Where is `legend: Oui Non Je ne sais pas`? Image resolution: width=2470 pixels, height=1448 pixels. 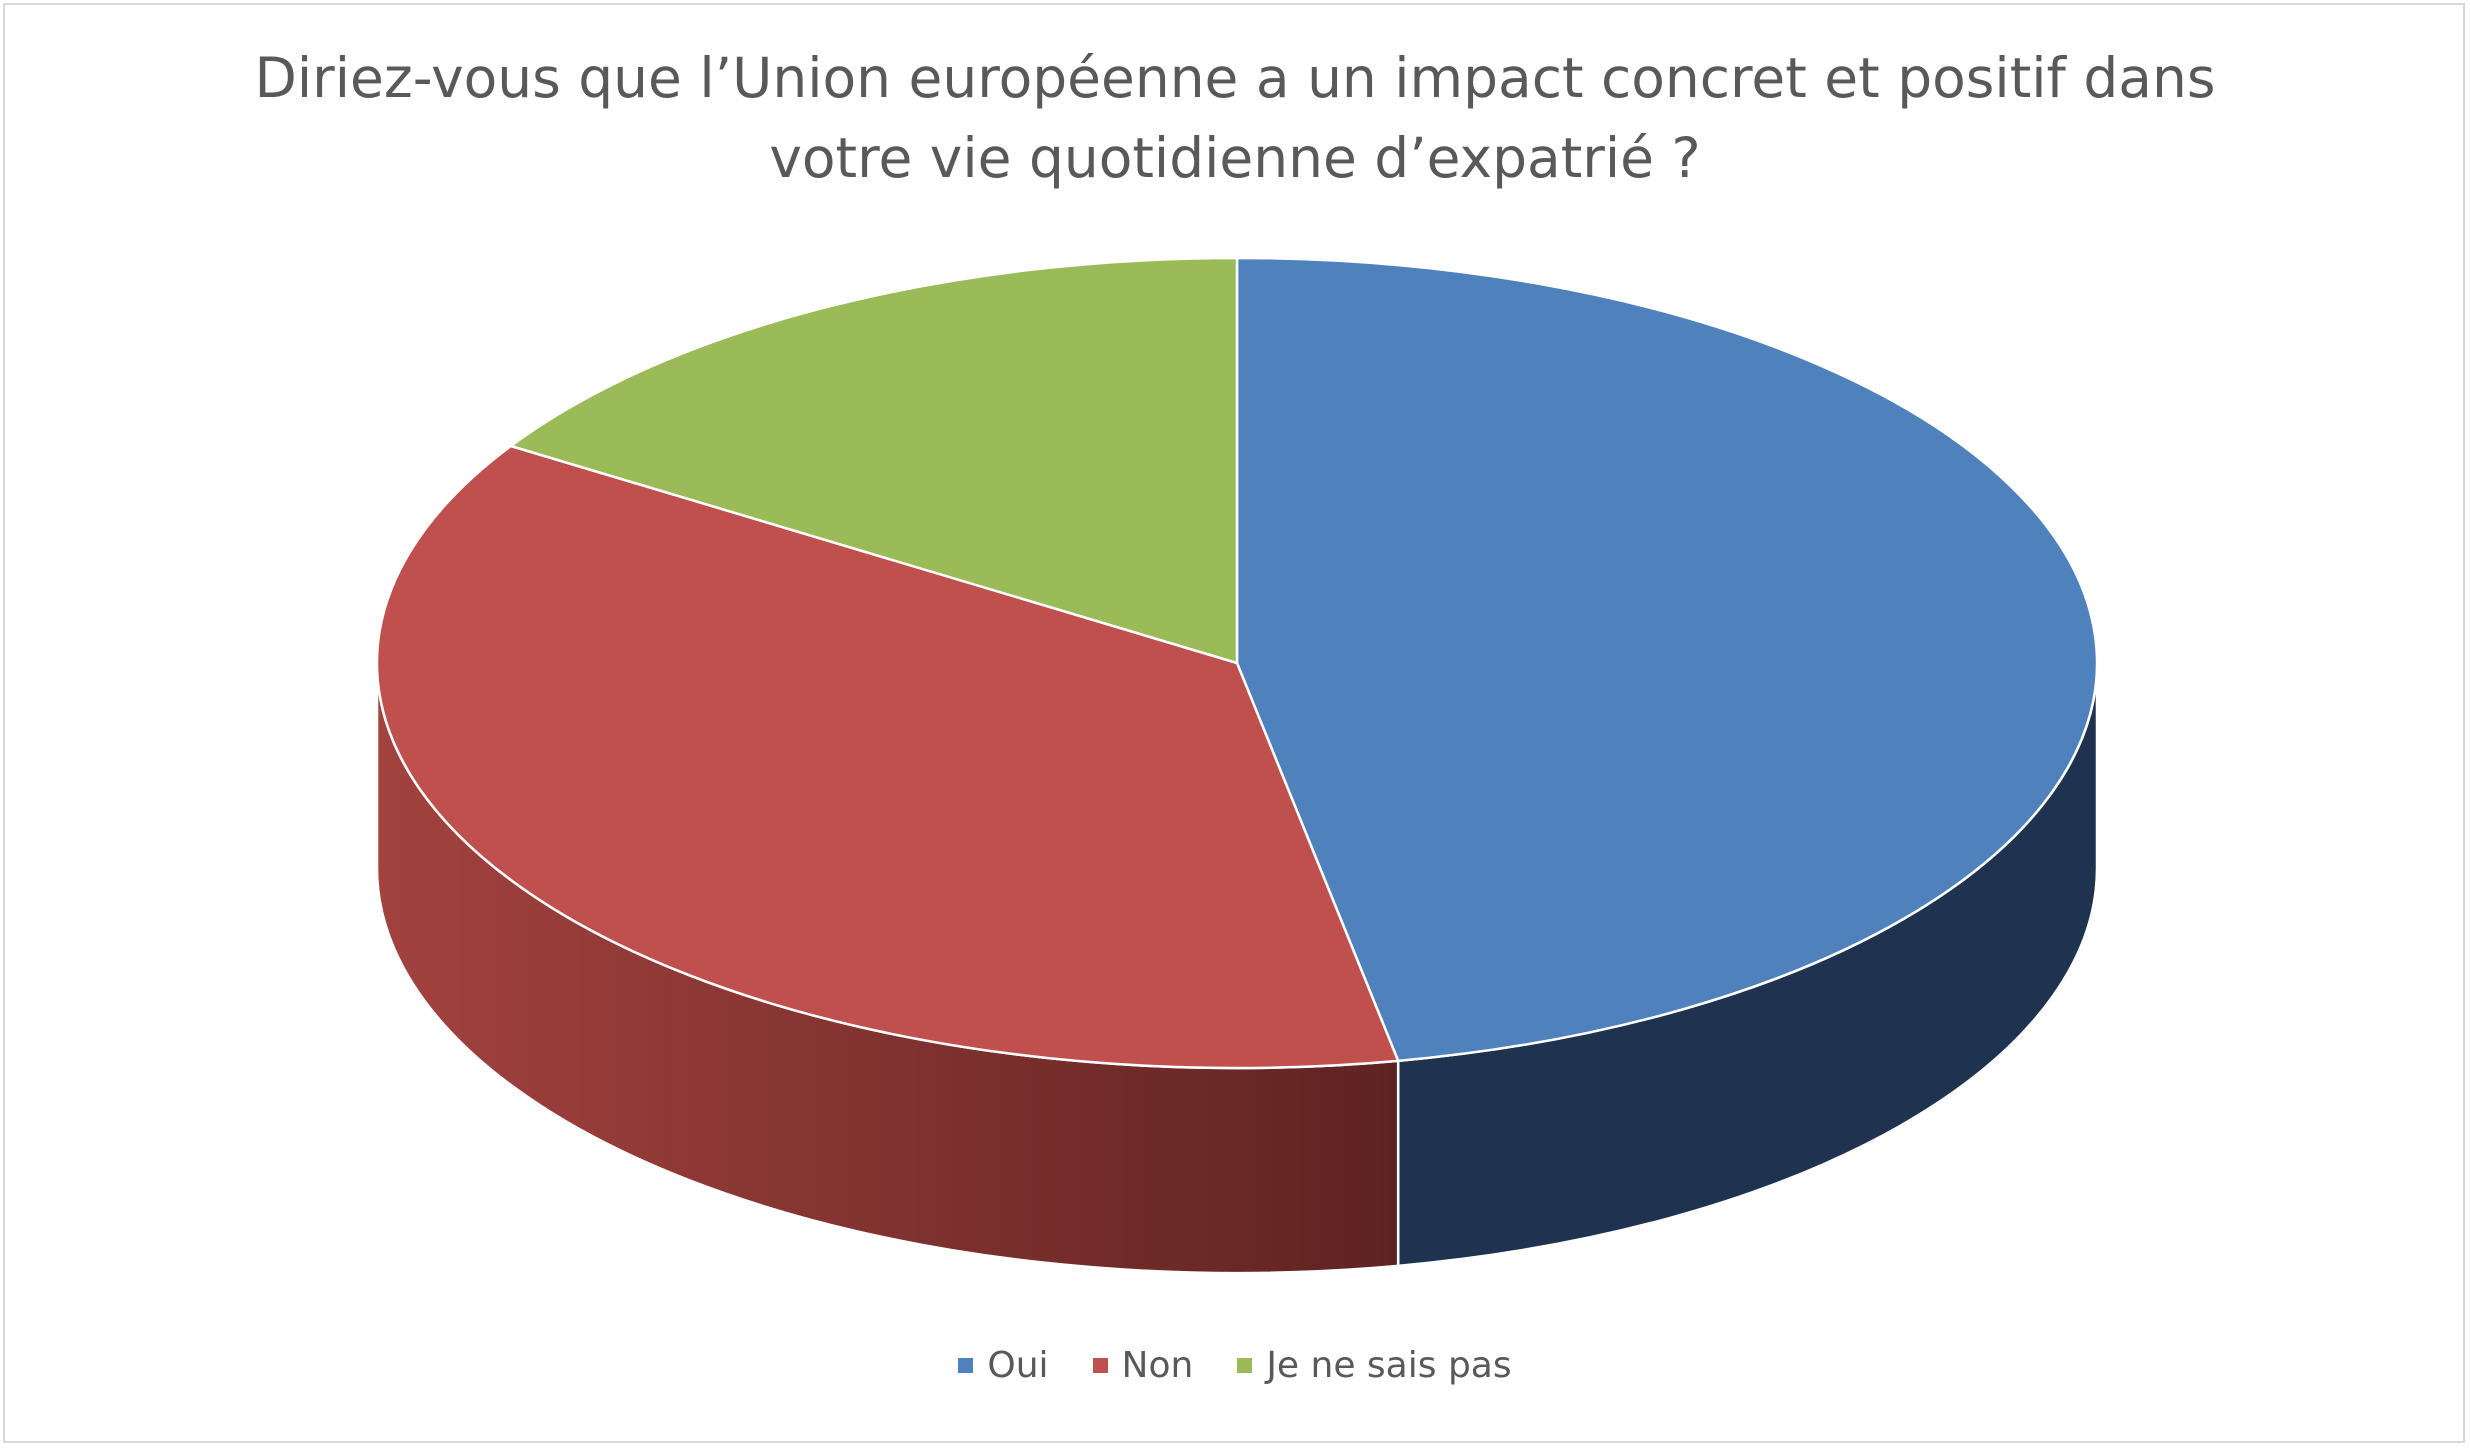
legend: Oui Non Je ne sais pas is located at coordinates (1235, 1365).